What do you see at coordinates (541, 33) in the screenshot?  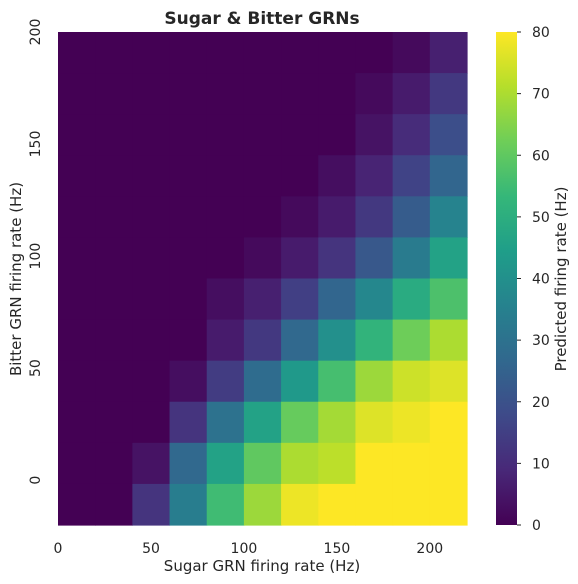 I see `colorbar-tick-label: 80` at bounding box center [541, 33].